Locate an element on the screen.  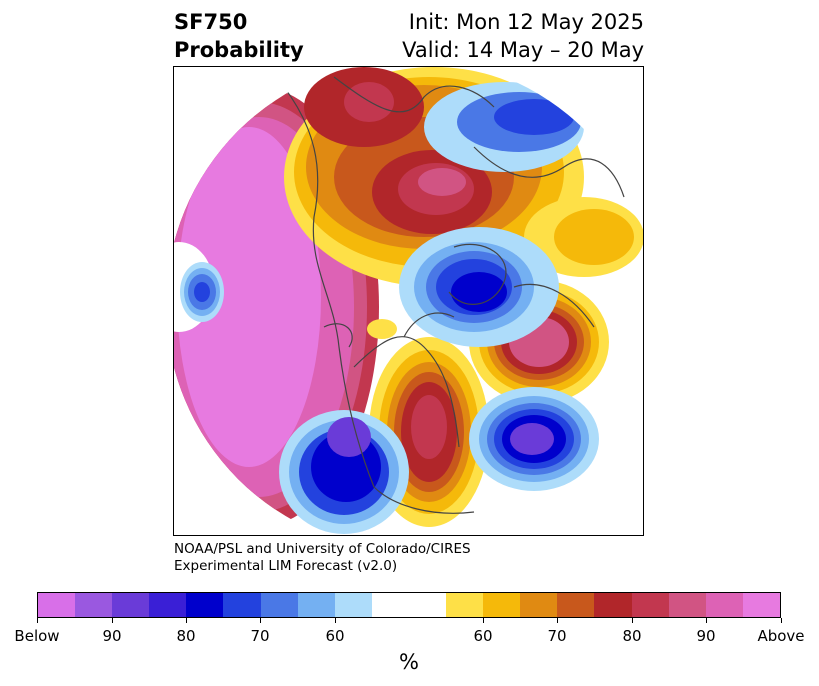
valid-range: Valid: 14 May – 20 May is located at coordinates (523, 50).